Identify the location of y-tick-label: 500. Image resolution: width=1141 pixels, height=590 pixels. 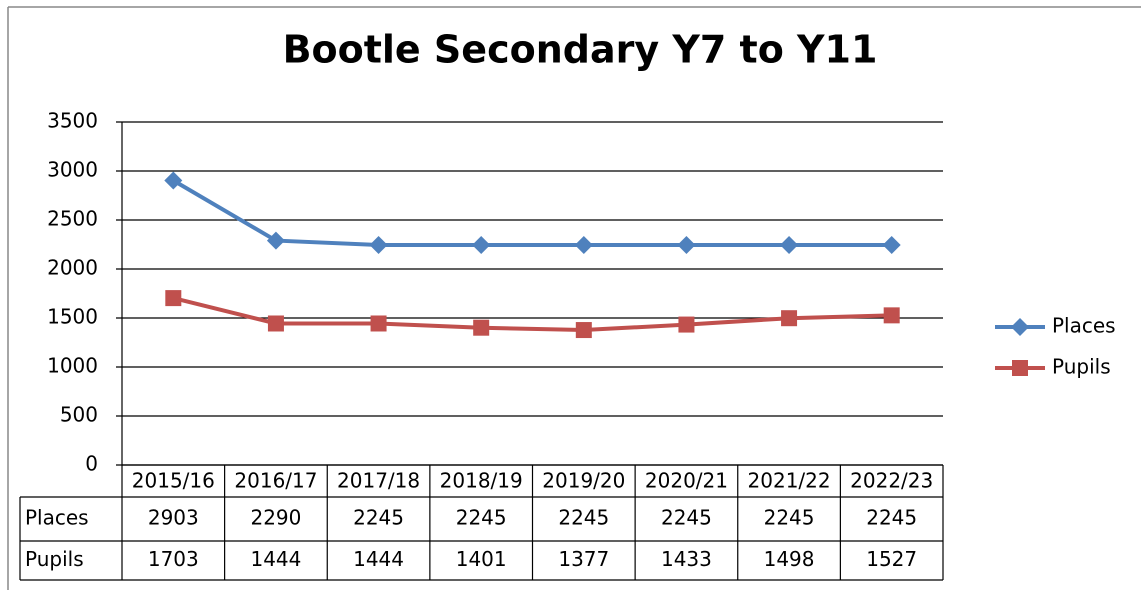
(79, 415).